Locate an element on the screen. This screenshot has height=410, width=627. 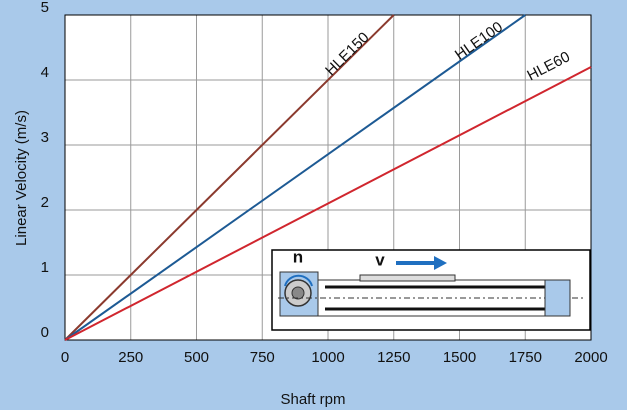
y-tick-label: 1 is located at coordinates (45, 267).